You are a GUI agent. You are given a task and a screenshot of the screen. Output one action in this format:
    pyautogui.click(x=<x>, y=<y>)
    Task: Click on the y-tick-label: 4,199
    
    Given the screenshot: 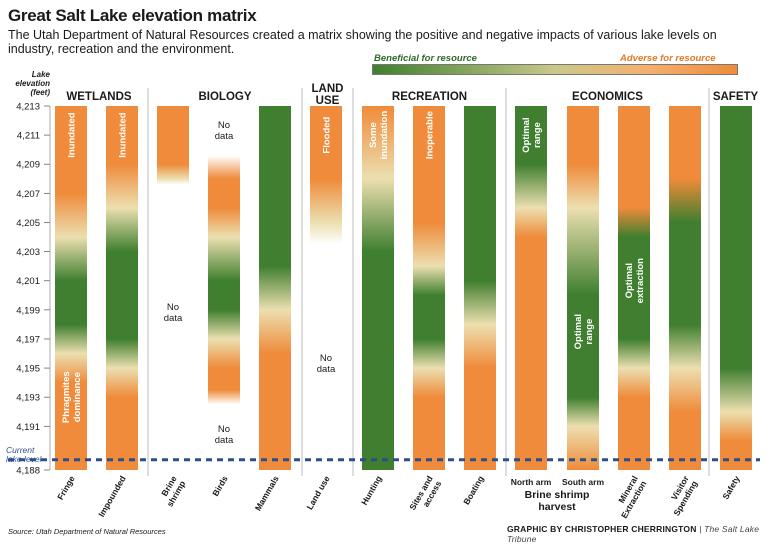 What is the action you would take?
    pyautogui.click(x=28, y=310)
    